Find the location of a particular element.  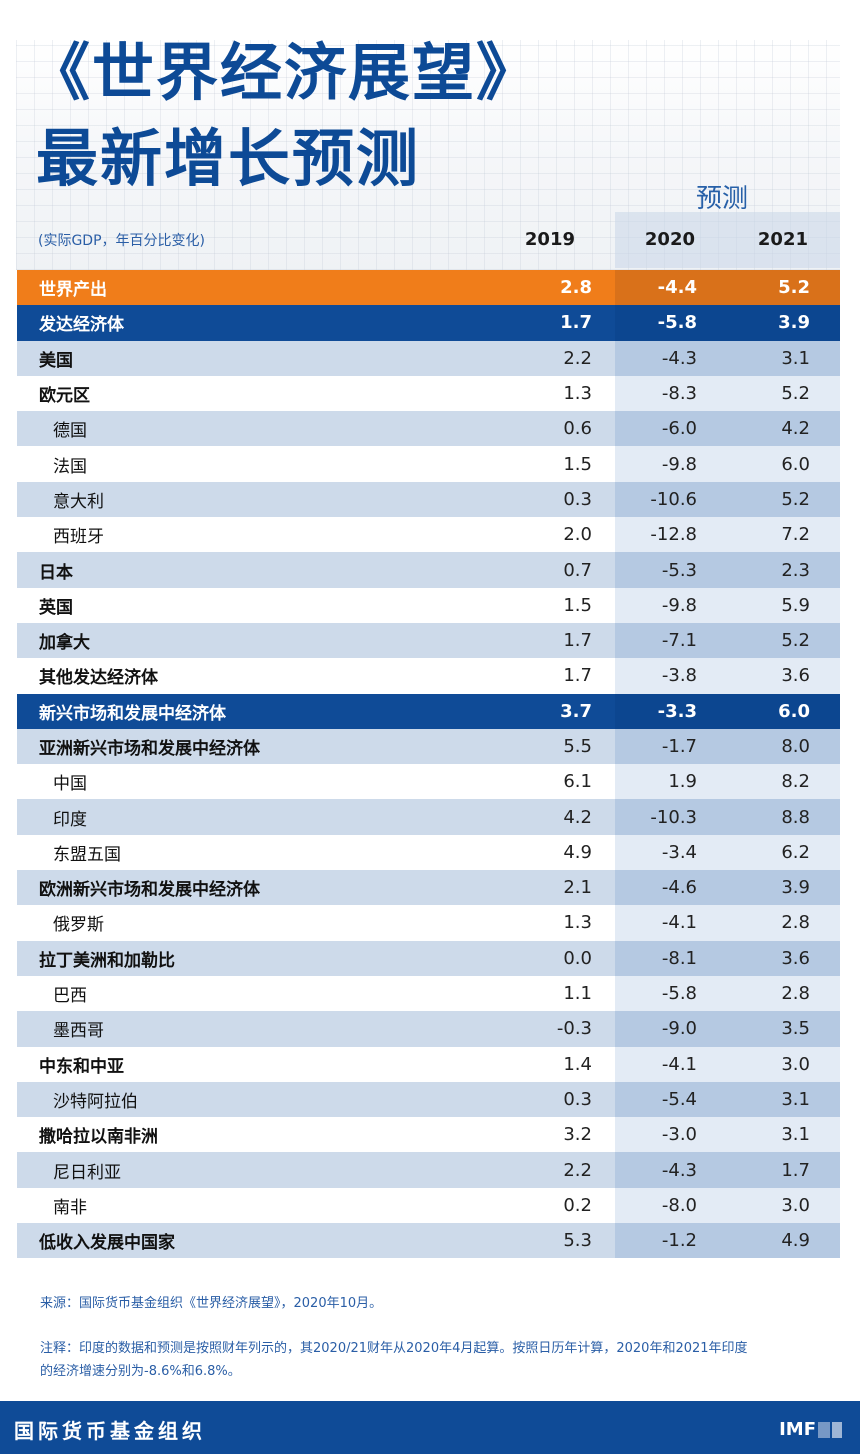

region-name: 英国 is located at coordinates (56, 607).